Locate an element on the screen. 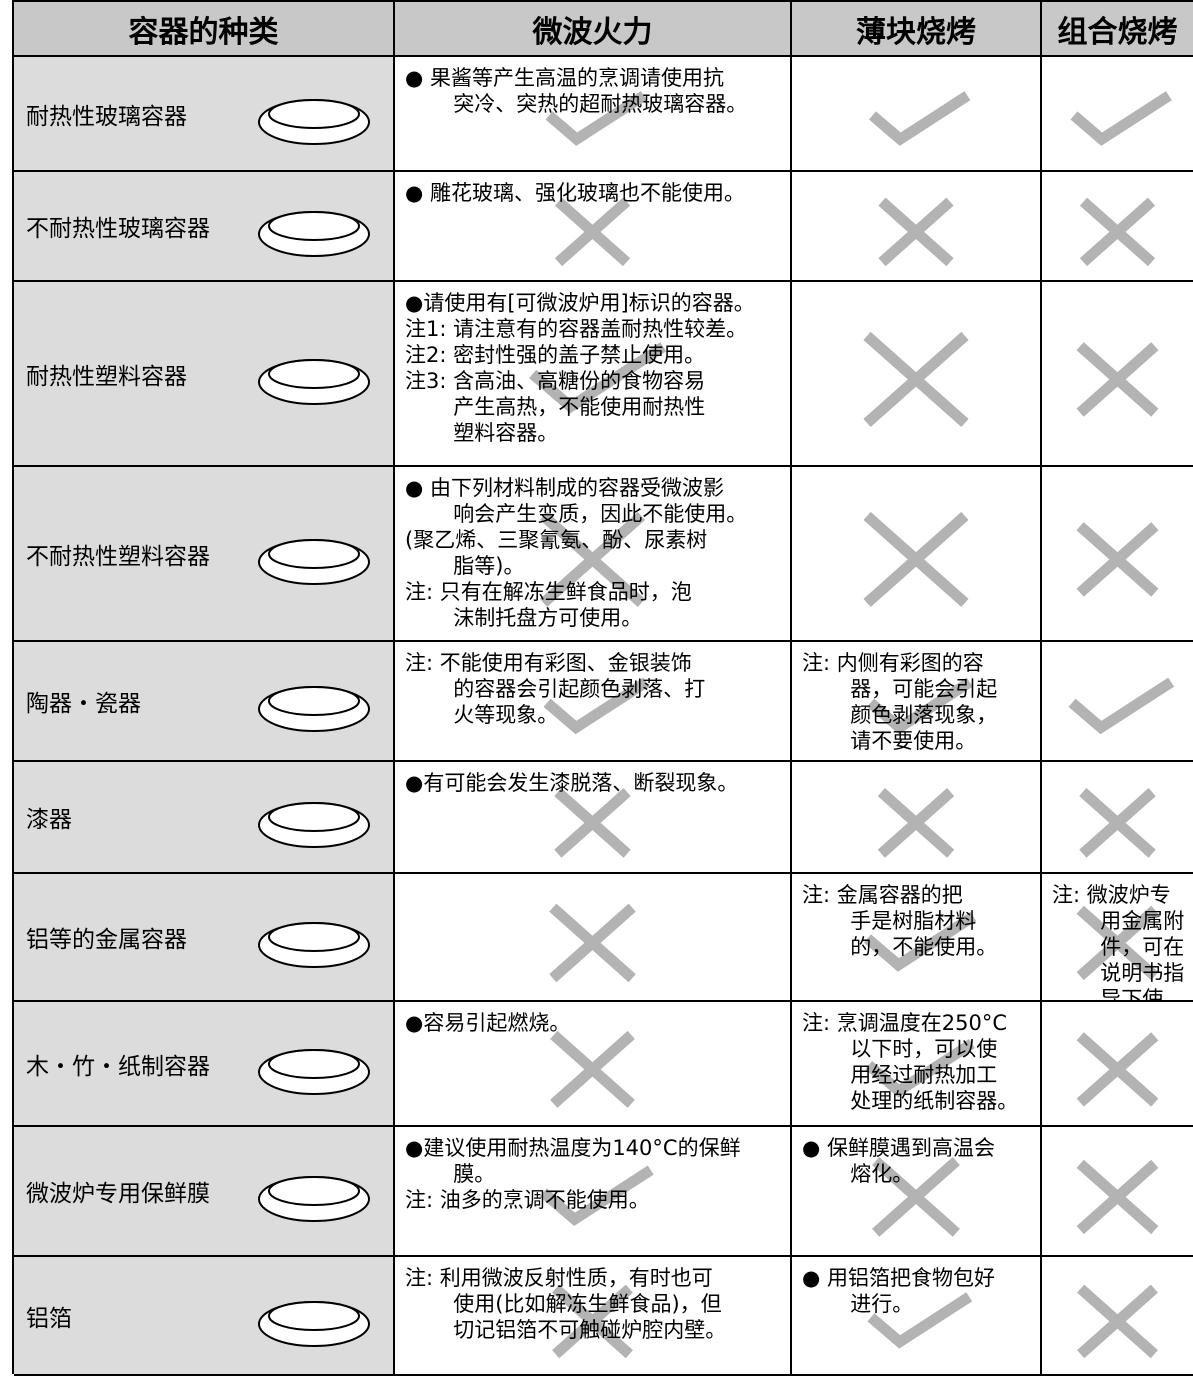 The height and width of the screenshot is (1376, 1193). text-line: 注: 利用微波反射性质，有时也可 is located at coordinates (559, 1278).